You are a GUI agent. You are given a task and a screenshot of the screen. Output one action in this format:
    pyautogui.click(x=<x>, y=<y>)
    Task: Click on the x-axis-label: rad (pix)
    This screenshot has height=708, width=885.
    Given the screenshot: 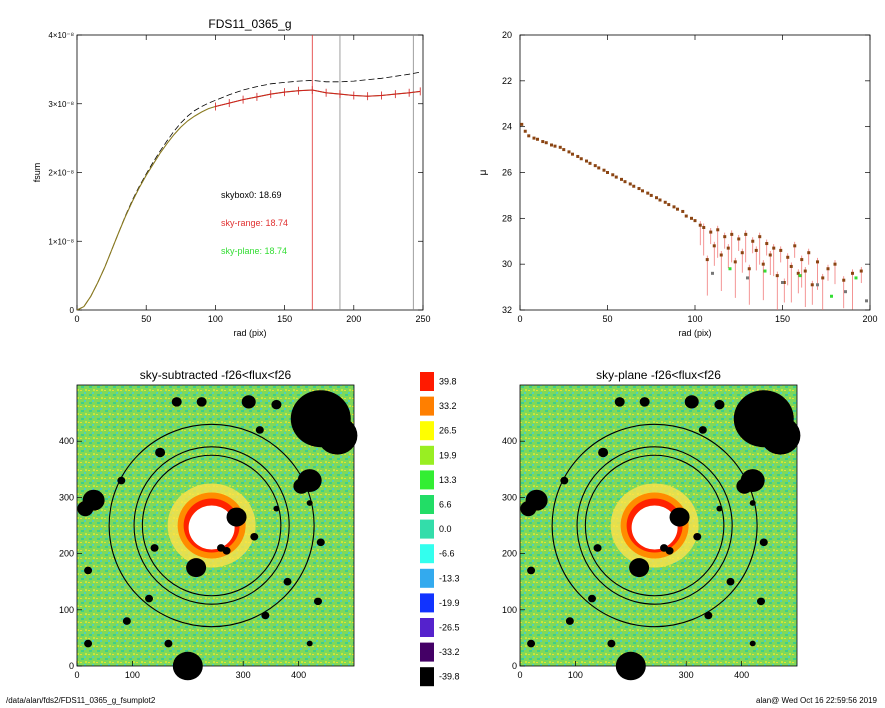 What is the action you would take?
    pyautogui.click(x=694, y=333)
    